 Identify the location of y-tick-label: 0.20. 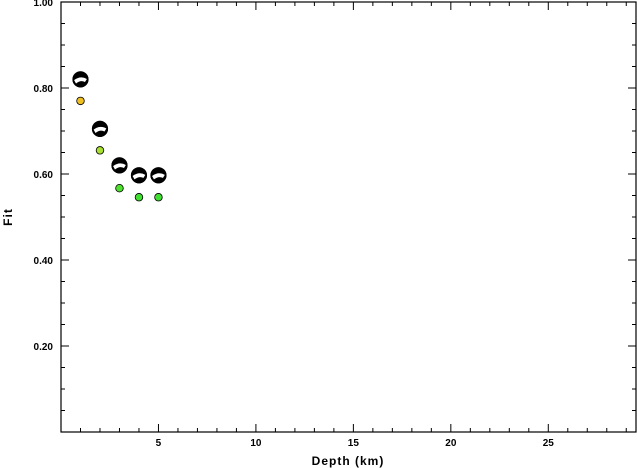
(44, 347).